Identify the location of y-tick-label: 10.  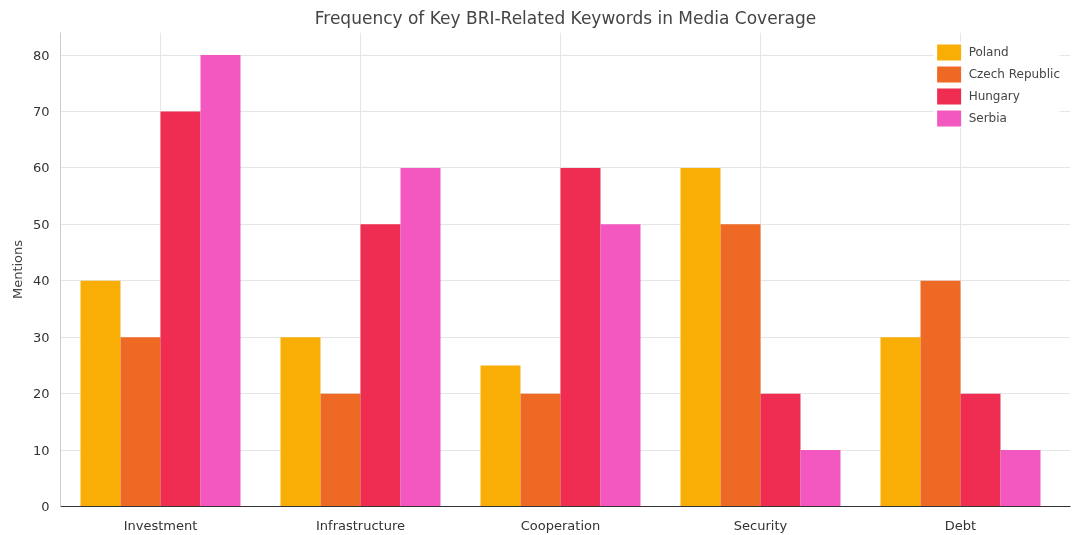
(41, 450).